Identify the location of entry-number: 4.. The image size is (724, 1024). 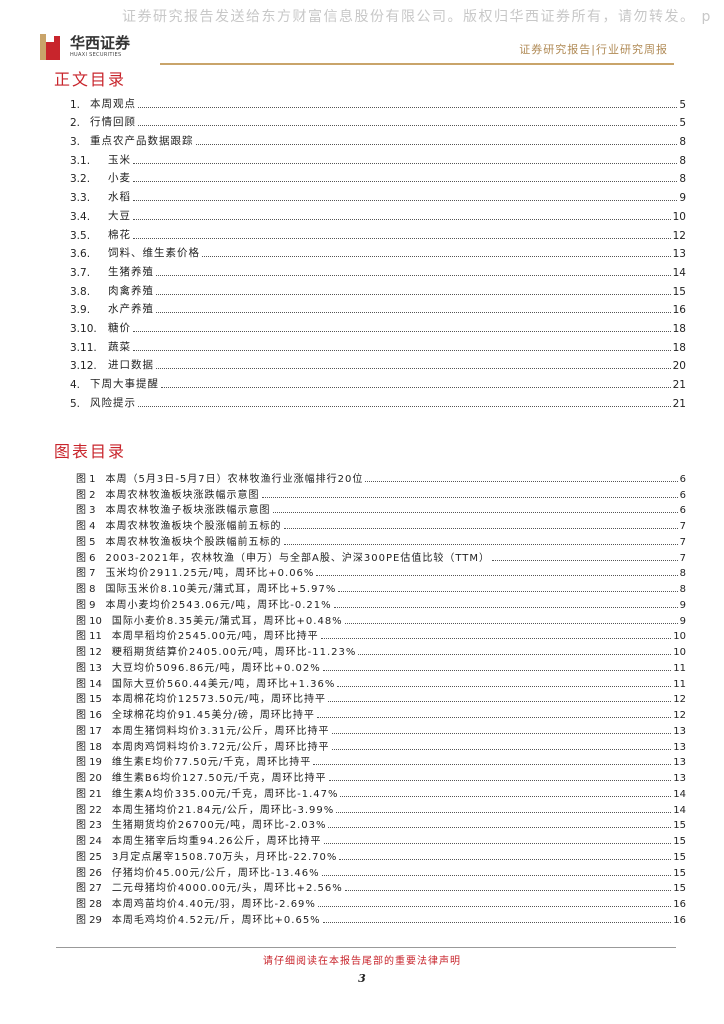
(75, 385).